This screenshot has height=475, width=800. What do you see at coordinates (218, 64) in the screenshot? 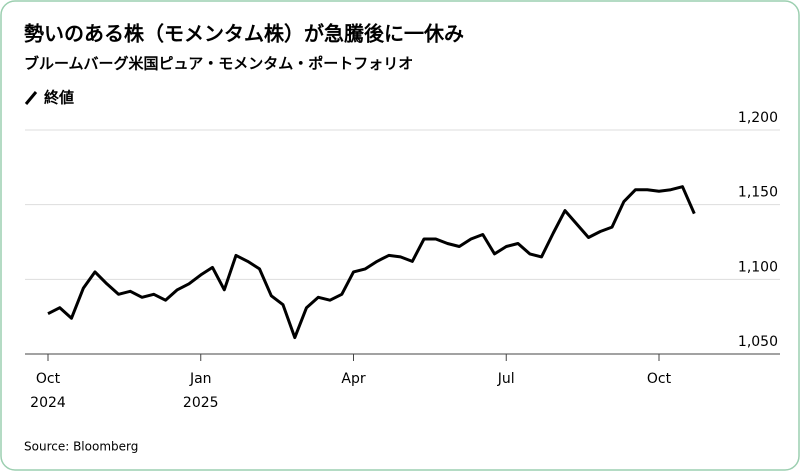
I see `chart-subtitle: ブルームバーグ米国ピュア・モメンタム・ポートフォリオ` at bounding box center [218, 64].